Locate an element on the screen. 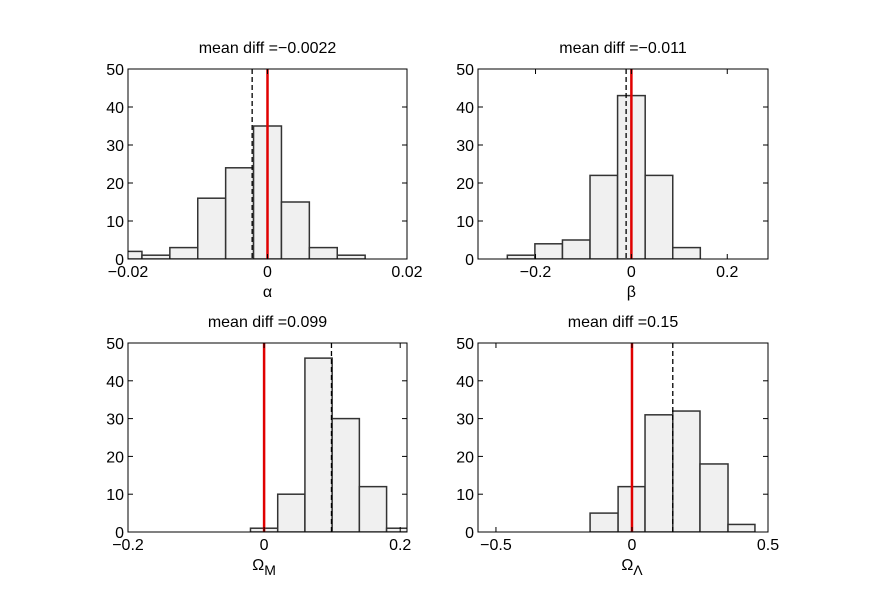  x-axis-label: ΩΛ is located at coordinates (632, 567).